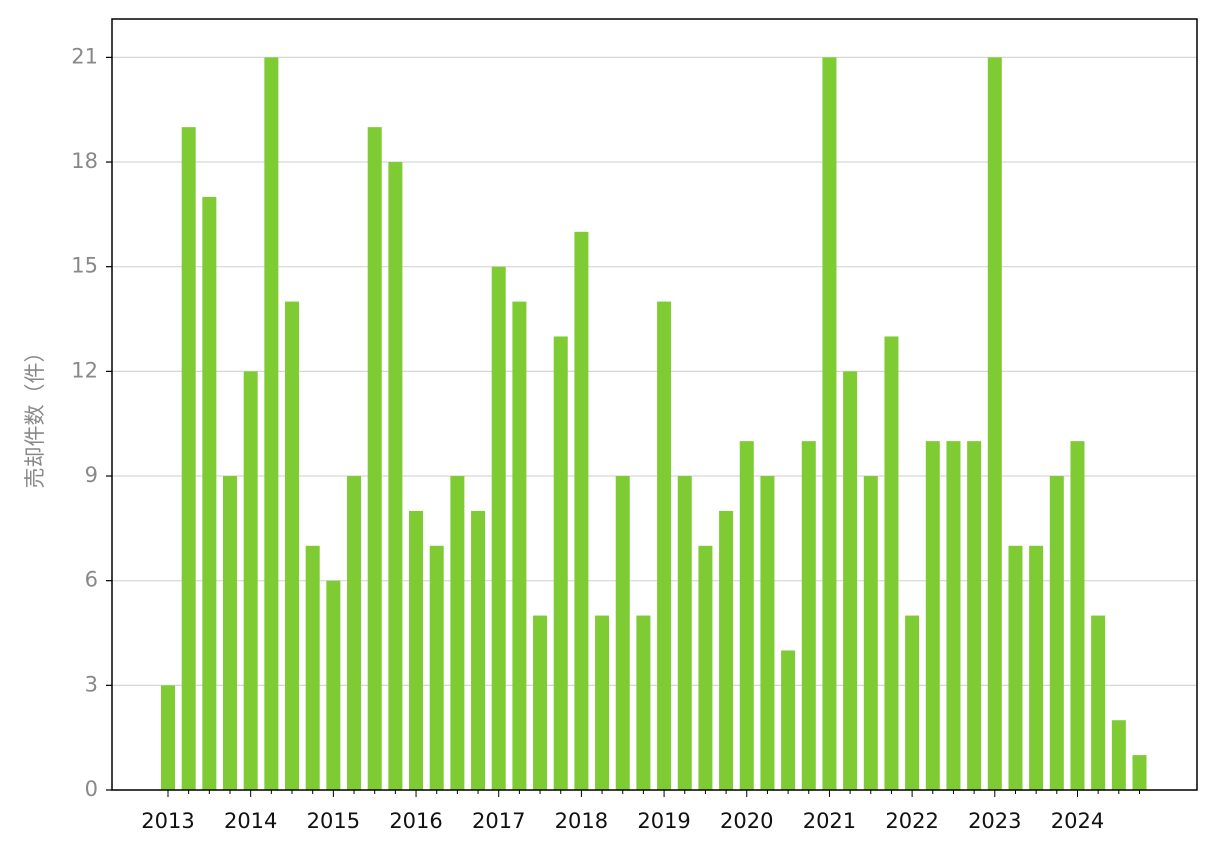 This screenshot has height=855, width=1216. What do you see at coordinates (91, 789) in the screenshot?
I see `y-tick-label: 0` at bounding box center [91, 789].